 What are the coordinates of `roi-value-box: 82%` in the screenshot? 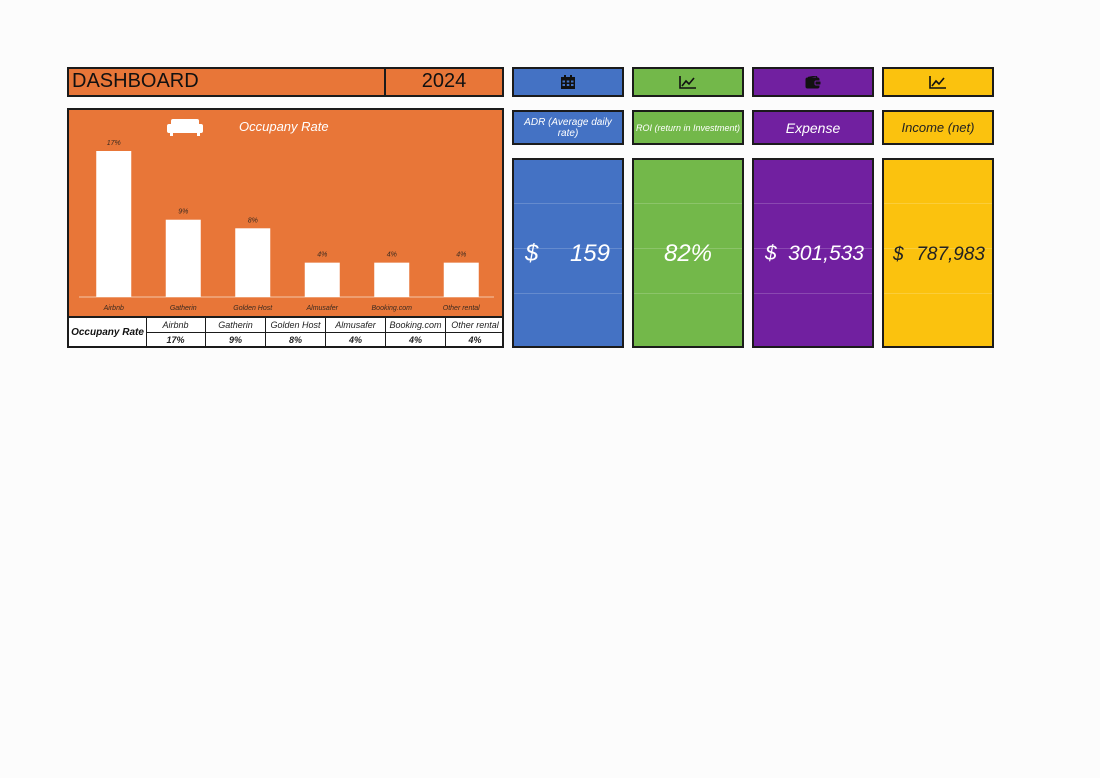 It's located at (688, 253).